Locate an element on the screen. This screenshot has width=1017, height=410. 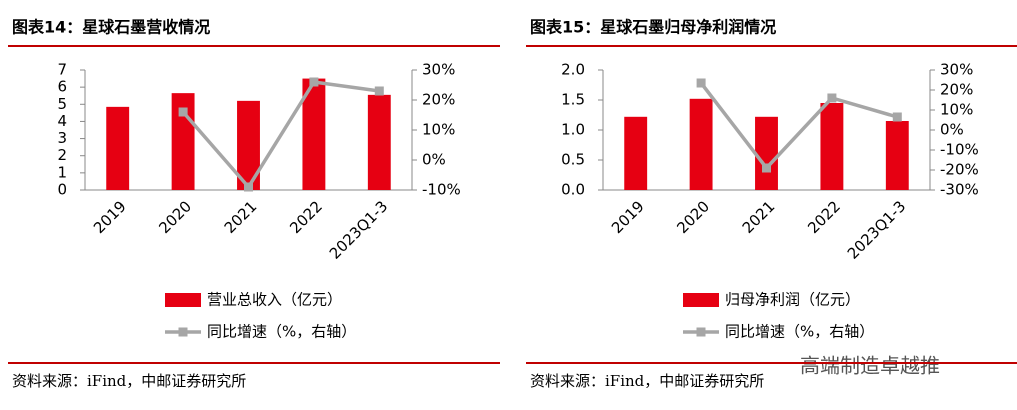
y-tick-label: 0 is located at coordinates (62, 190).